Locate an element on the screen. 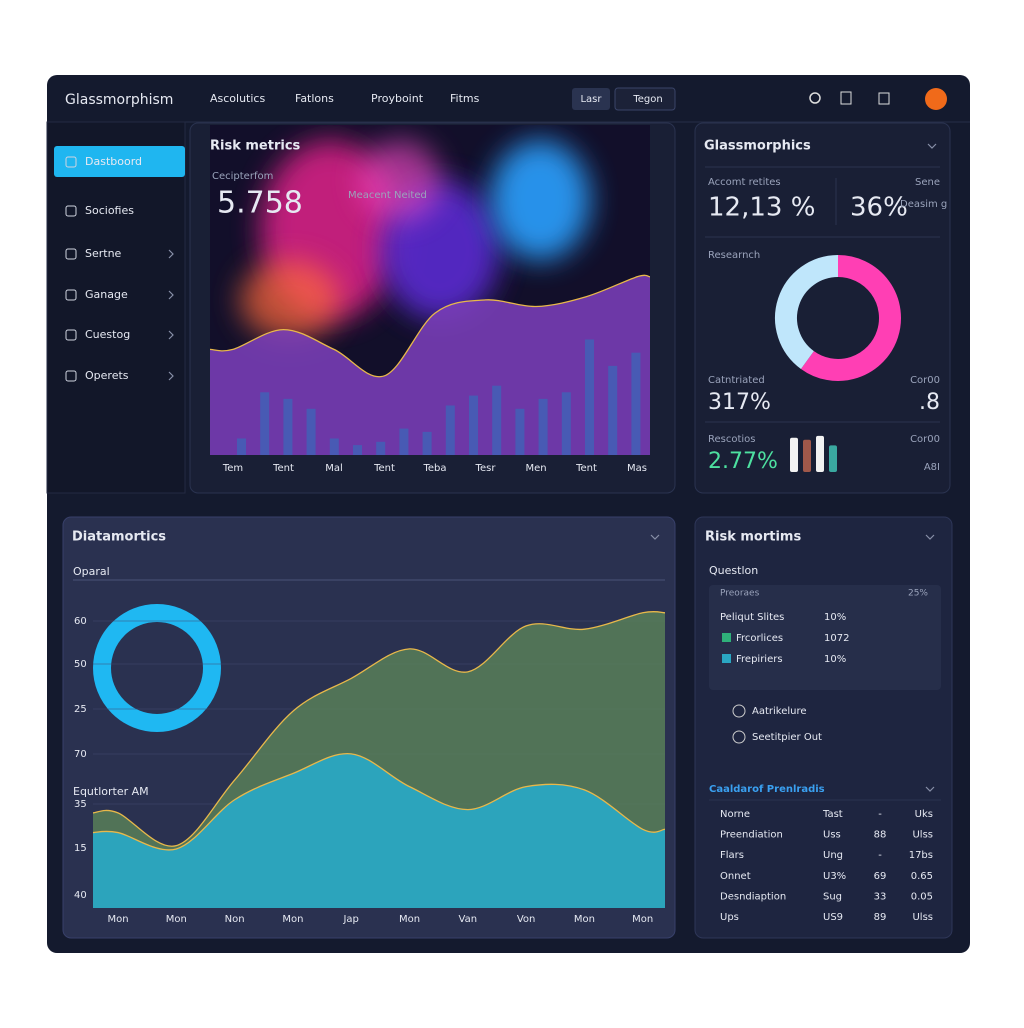  stat-value: .8 is located at coordinates (929, 402).